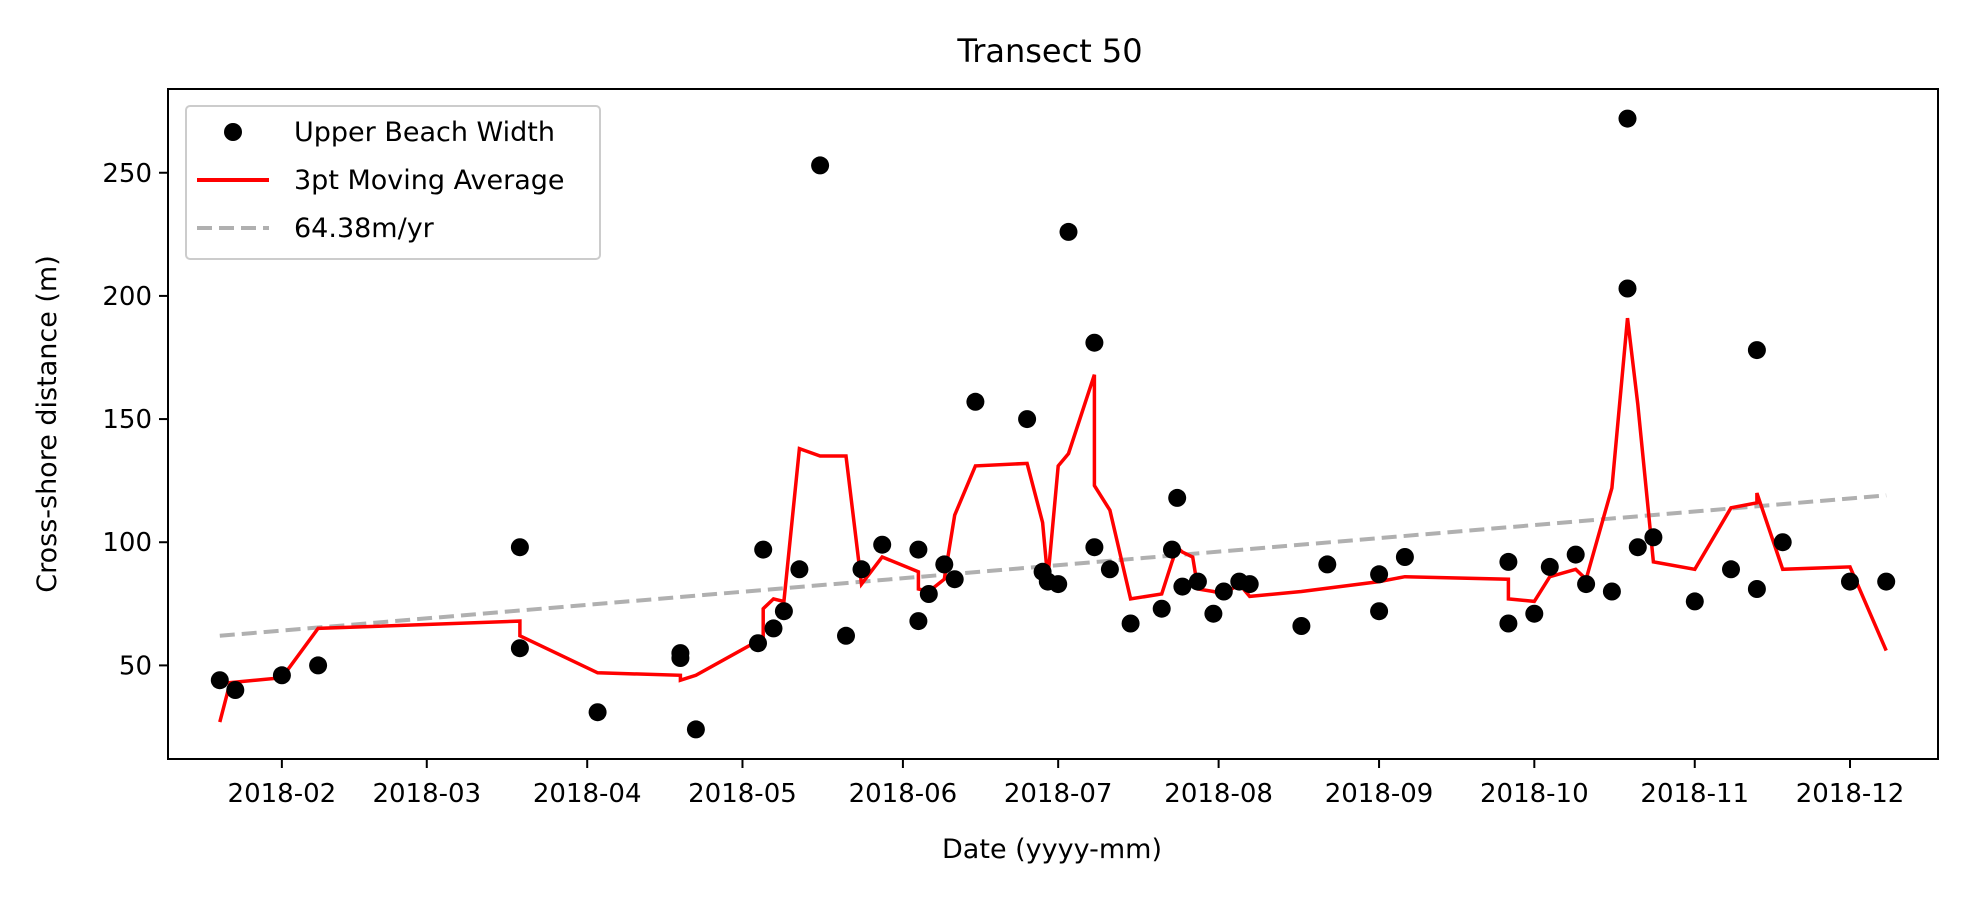 This screenshot has height=900, width=1965. I want to click on legend-box, so click(393, 182).